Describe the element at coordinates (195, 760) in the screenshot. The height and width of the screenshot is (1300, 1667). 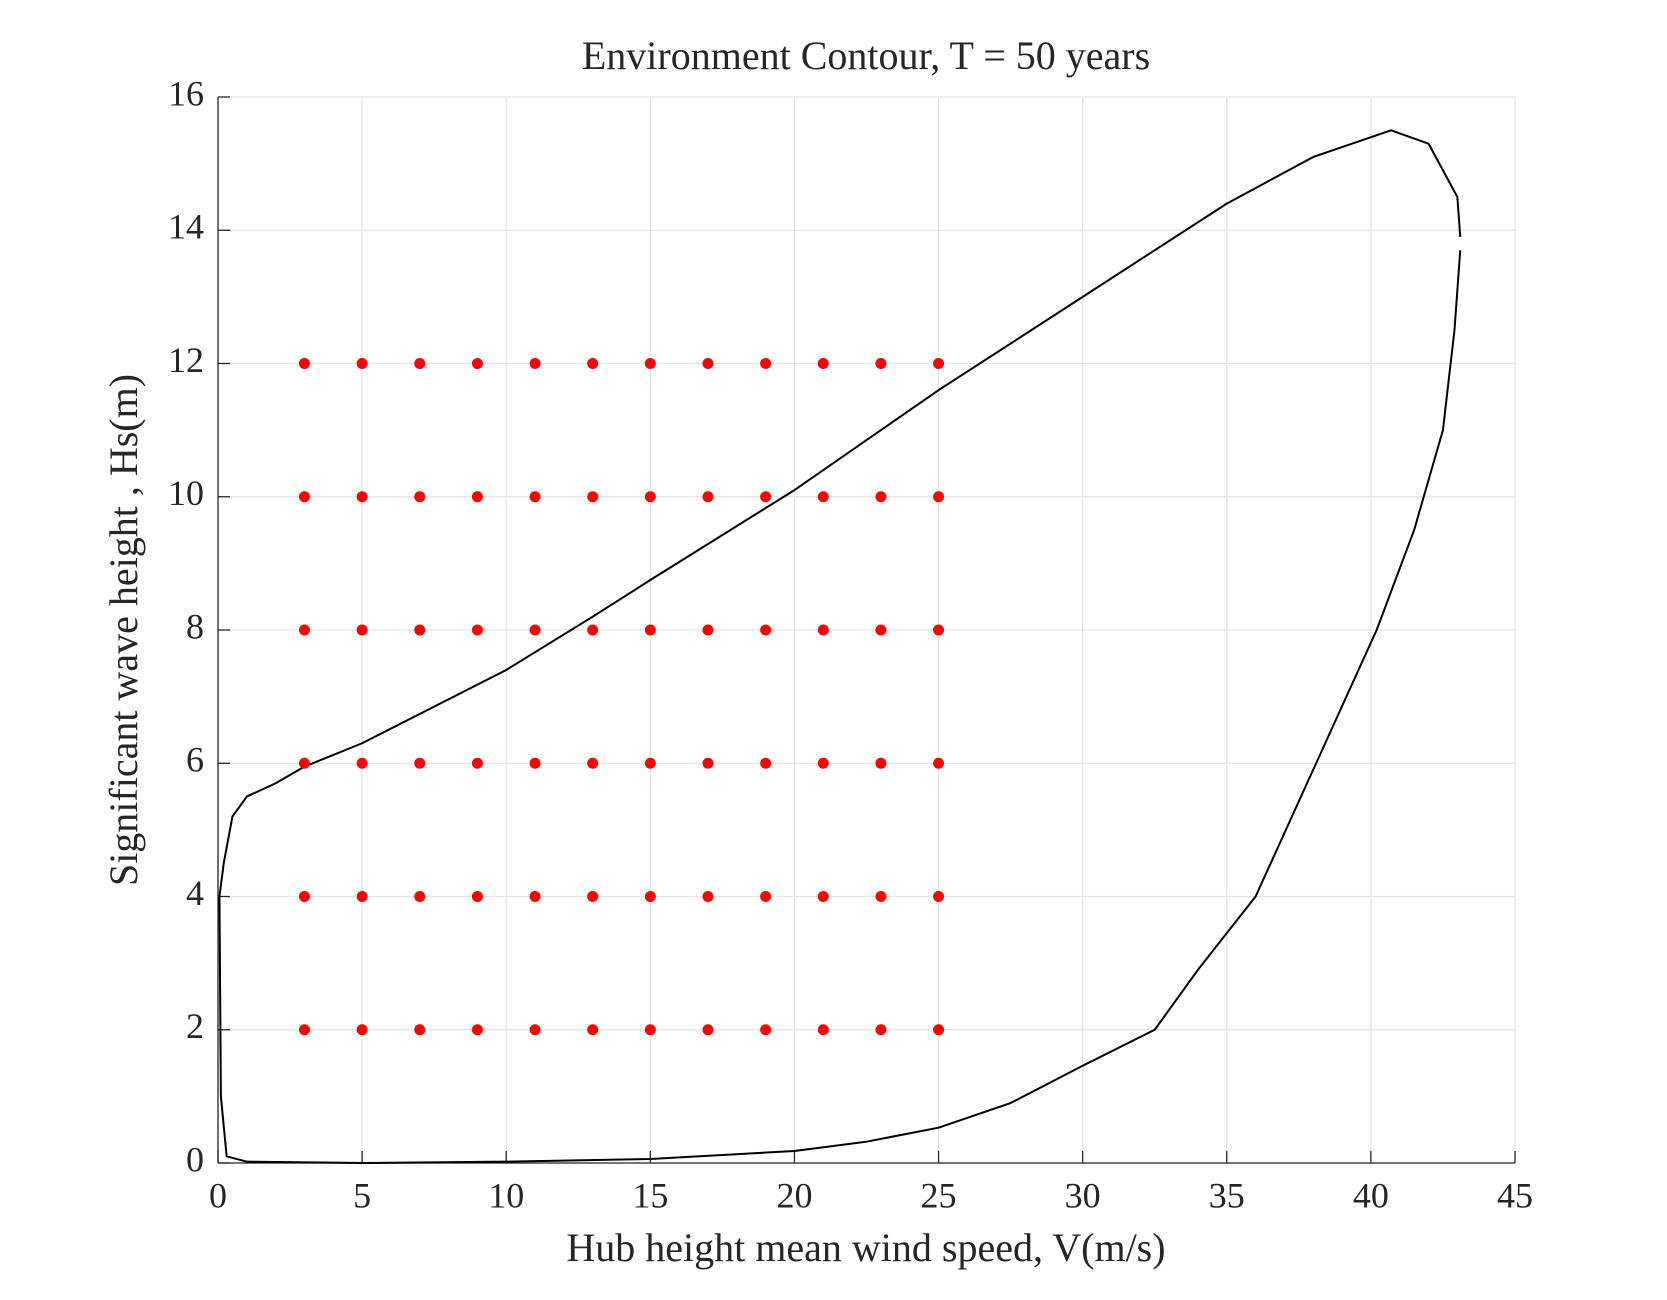
I see `y-tick-label: 6` at that location.